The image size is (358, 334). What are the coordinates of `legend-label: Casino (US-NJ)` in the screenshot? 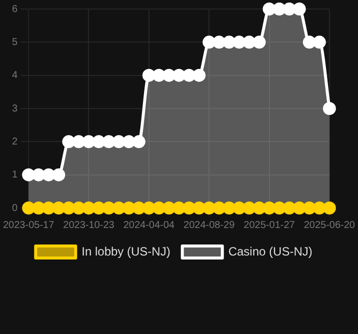 It's located at (270, 251).